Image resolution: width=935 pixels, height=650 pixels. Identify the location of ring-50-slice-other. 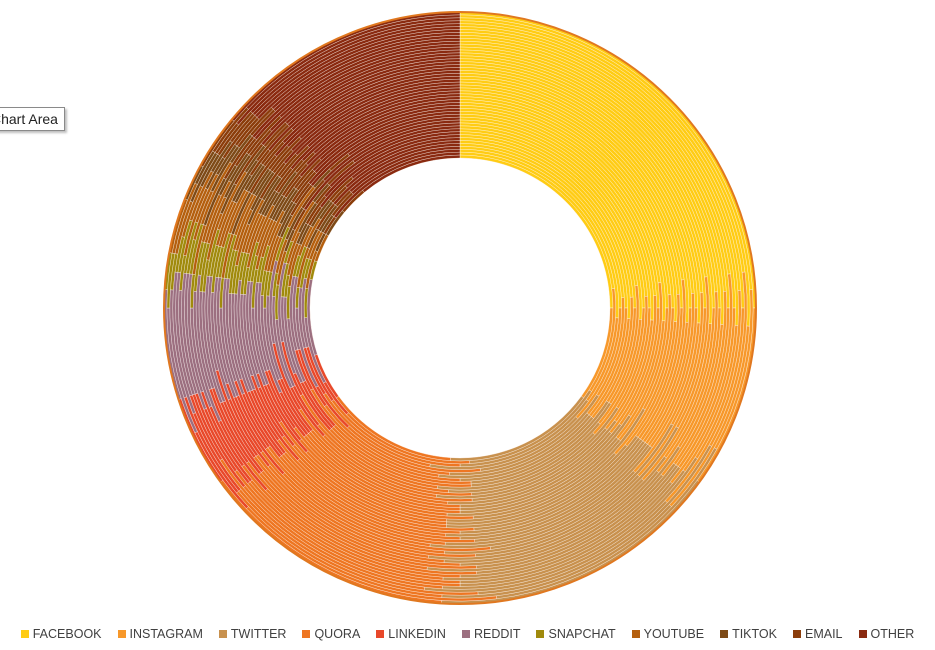
(411, 173).